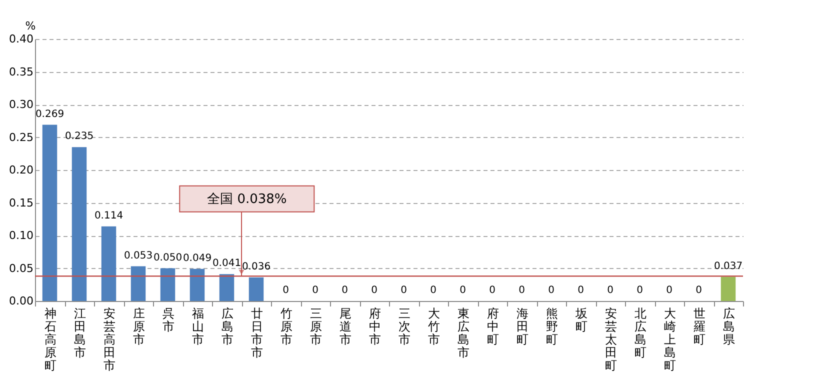 This screenshot has height=379, width=813. Describe the element at coordinates (728, 266) in the screenshot. I see `data-label: 0.037` at that location.